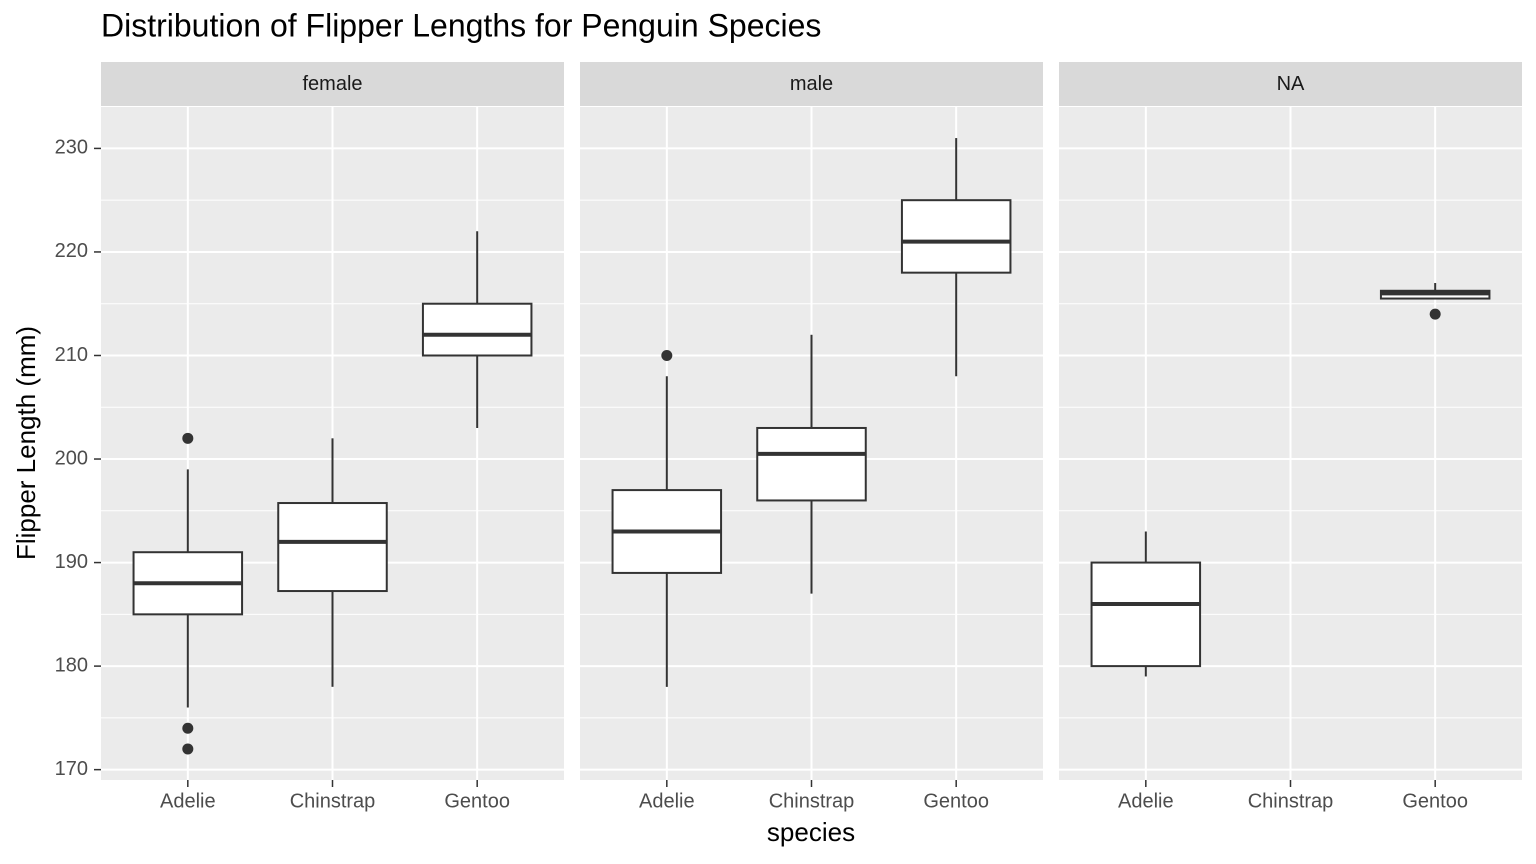 The width and height of the screenshot is (1536, 864). What do you see at coordinates (71, 148) in the screenshot?
I see `y-tick-label: 230` at bounding box center [71, 148].